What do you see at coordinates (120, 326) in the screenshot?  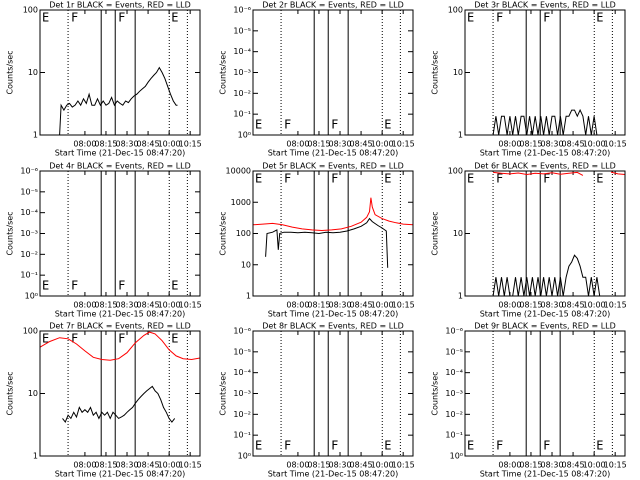 I see `panel-title: Det 7r BLACK = Events, RED = LLD` at bounding box center [120, 326].